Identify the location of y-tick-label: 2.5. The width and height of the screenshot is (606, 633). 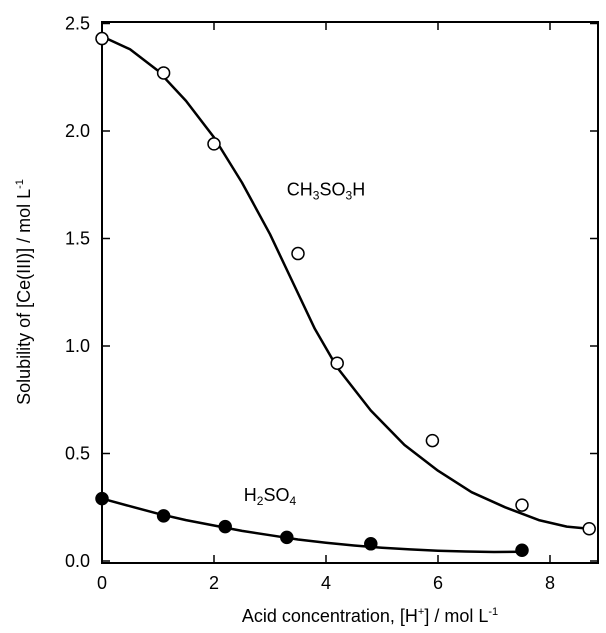
(77, 24).